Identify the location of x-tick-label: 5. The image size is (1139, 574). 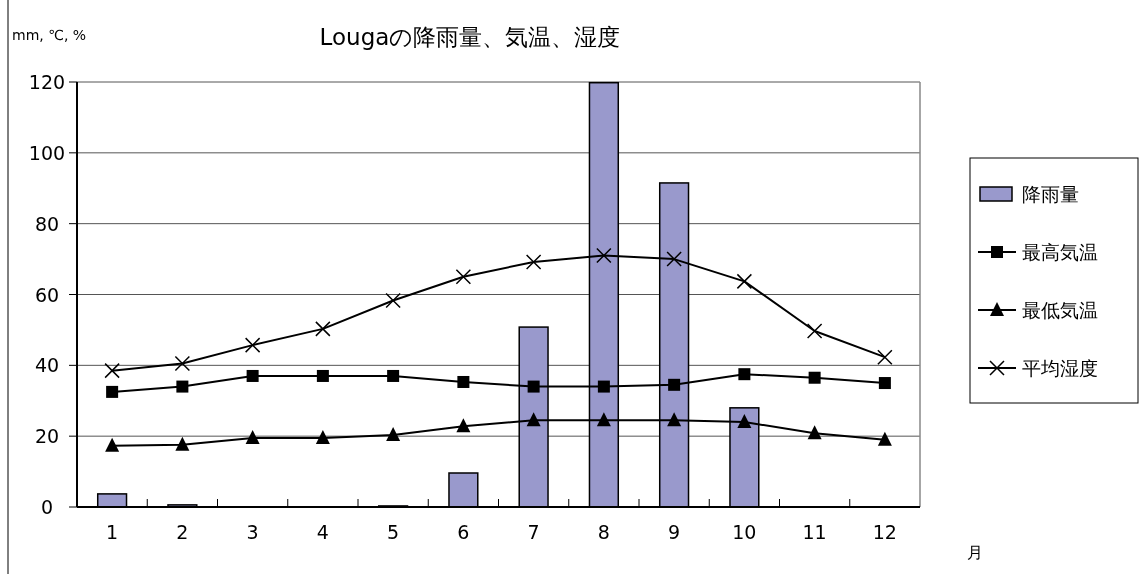
(393, 532).